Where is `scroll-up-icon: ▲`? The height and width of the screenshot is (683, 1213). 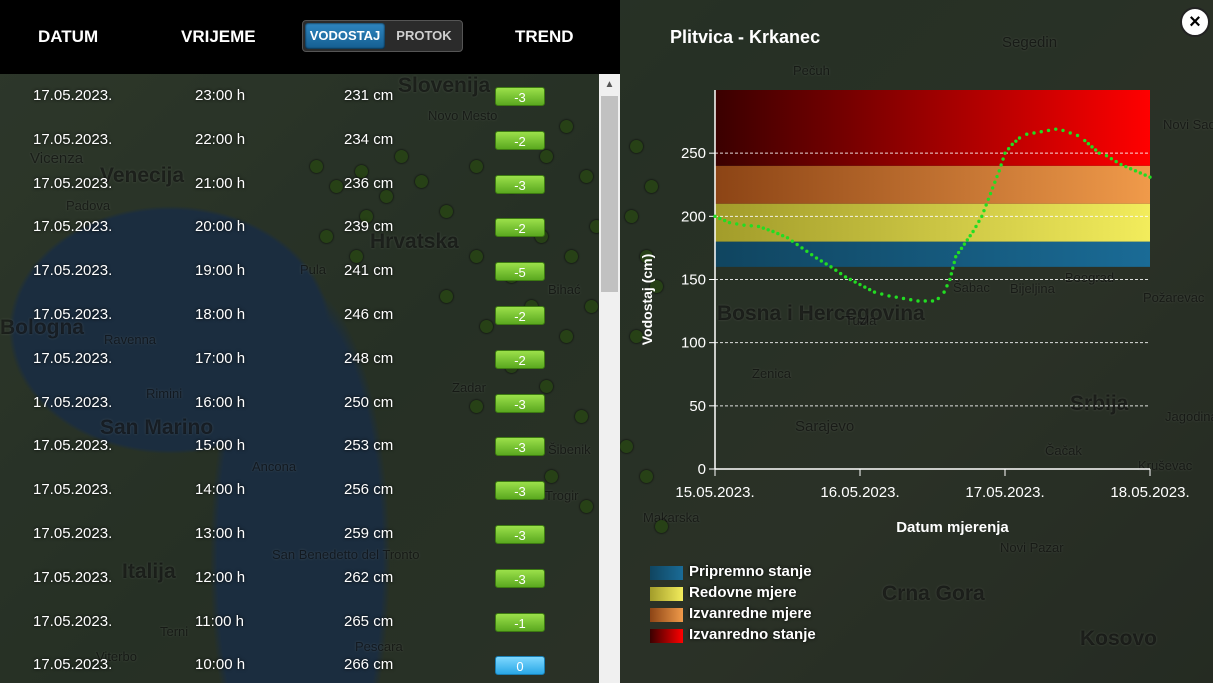
scroll-up-icon: ▲ is located at coordinates (609, 84).